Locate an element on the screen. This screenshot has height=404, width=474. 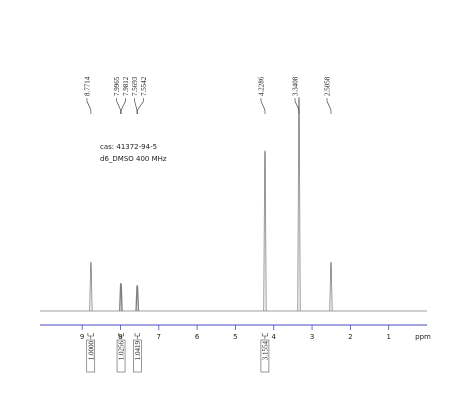
integral-label: 1.0419 is located at coordinates (138, 351).